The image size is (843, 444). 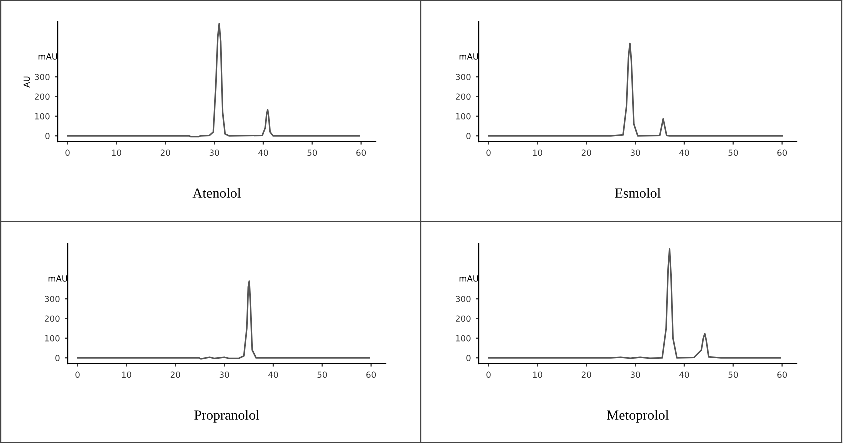 I want to click on x-axis-title: Esmolol, so click(x=638, y=193).